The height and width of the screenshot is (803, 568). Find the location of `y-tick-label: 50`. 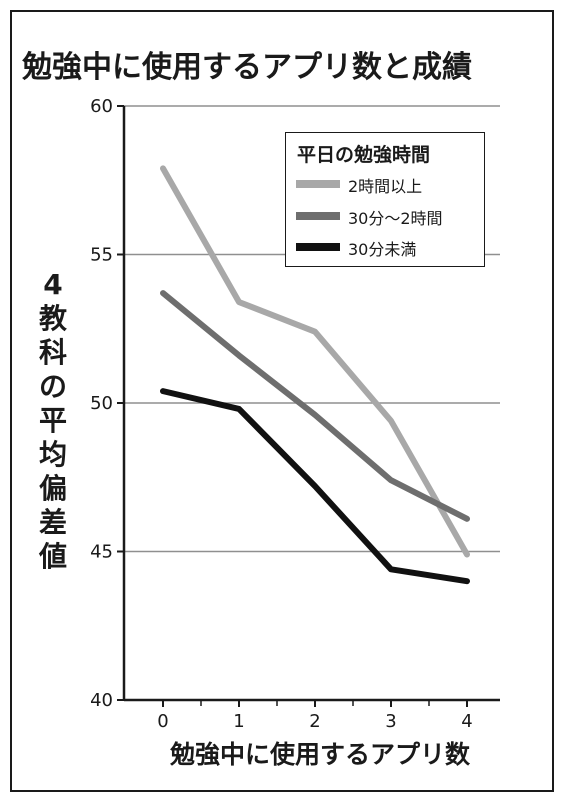

y-tick-label: 50 is located at coordinates (101, 403).